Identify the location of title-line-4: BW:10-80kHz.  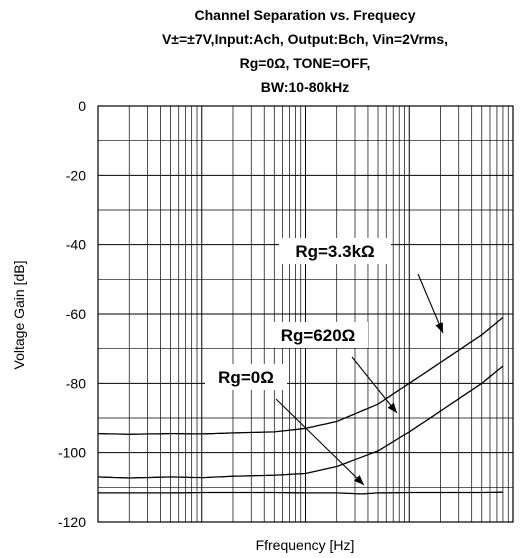
(305, 87).